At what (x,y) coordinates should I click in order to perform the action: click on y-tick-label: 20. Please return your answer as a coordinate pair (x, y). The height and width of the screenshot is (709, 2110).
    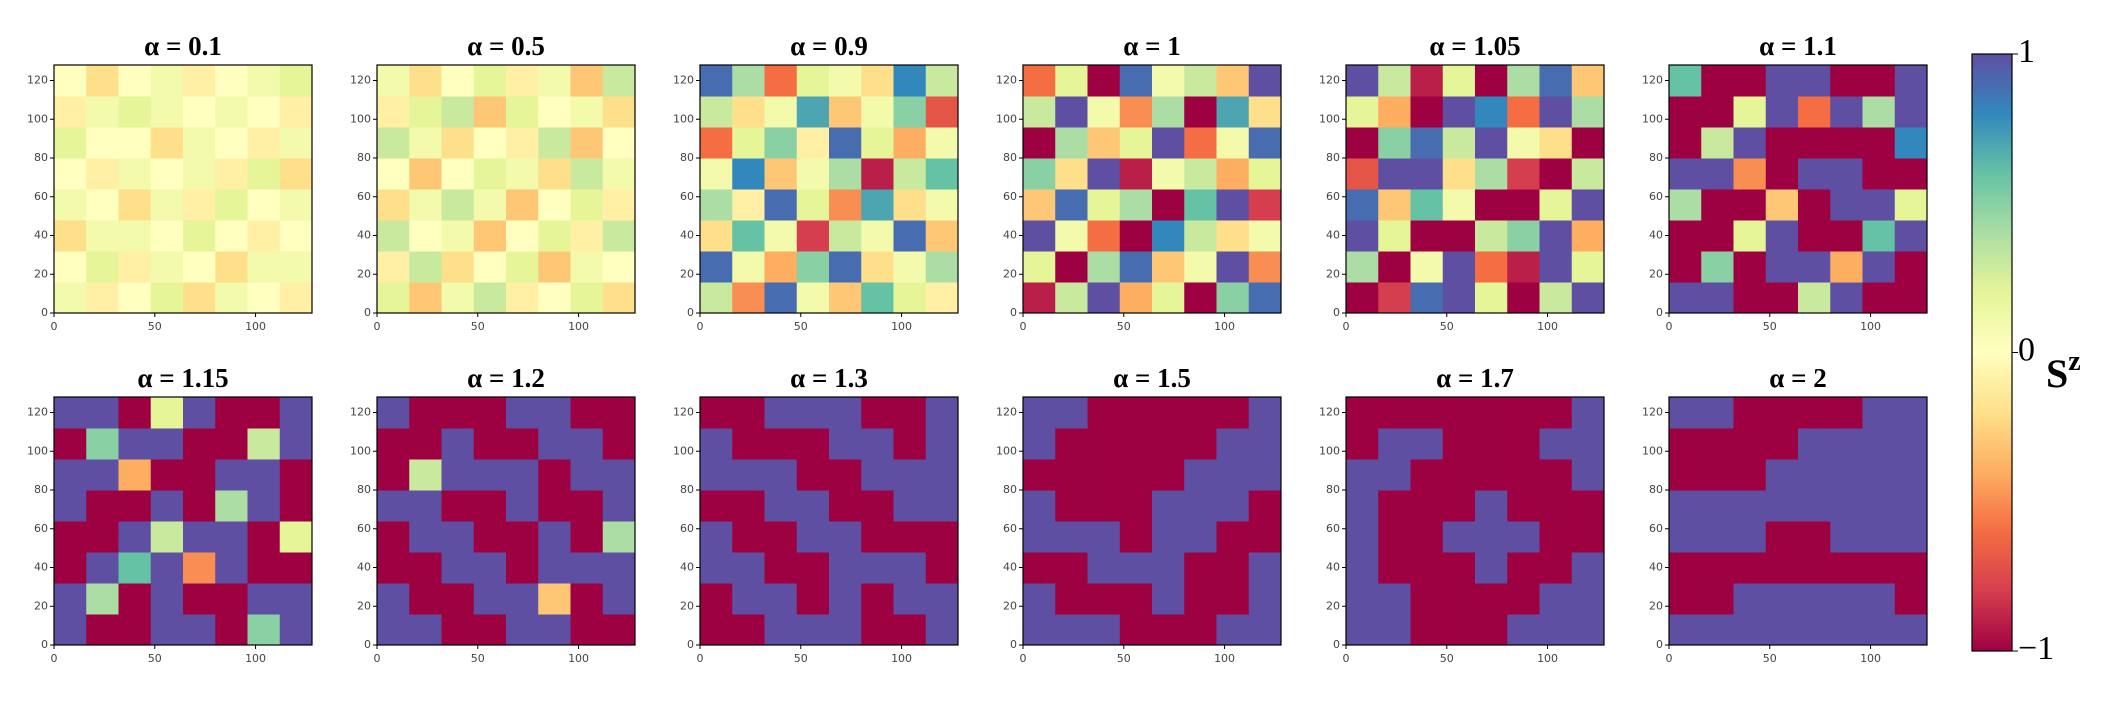
    Looking at the image, I should click on (41, 605).